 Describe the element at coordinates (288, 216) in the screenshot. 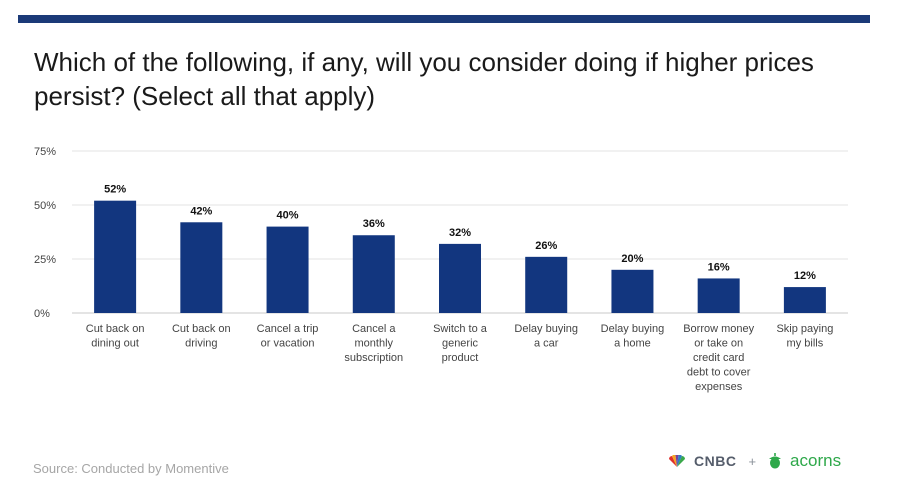

I see `data-label: 40%` at that location.